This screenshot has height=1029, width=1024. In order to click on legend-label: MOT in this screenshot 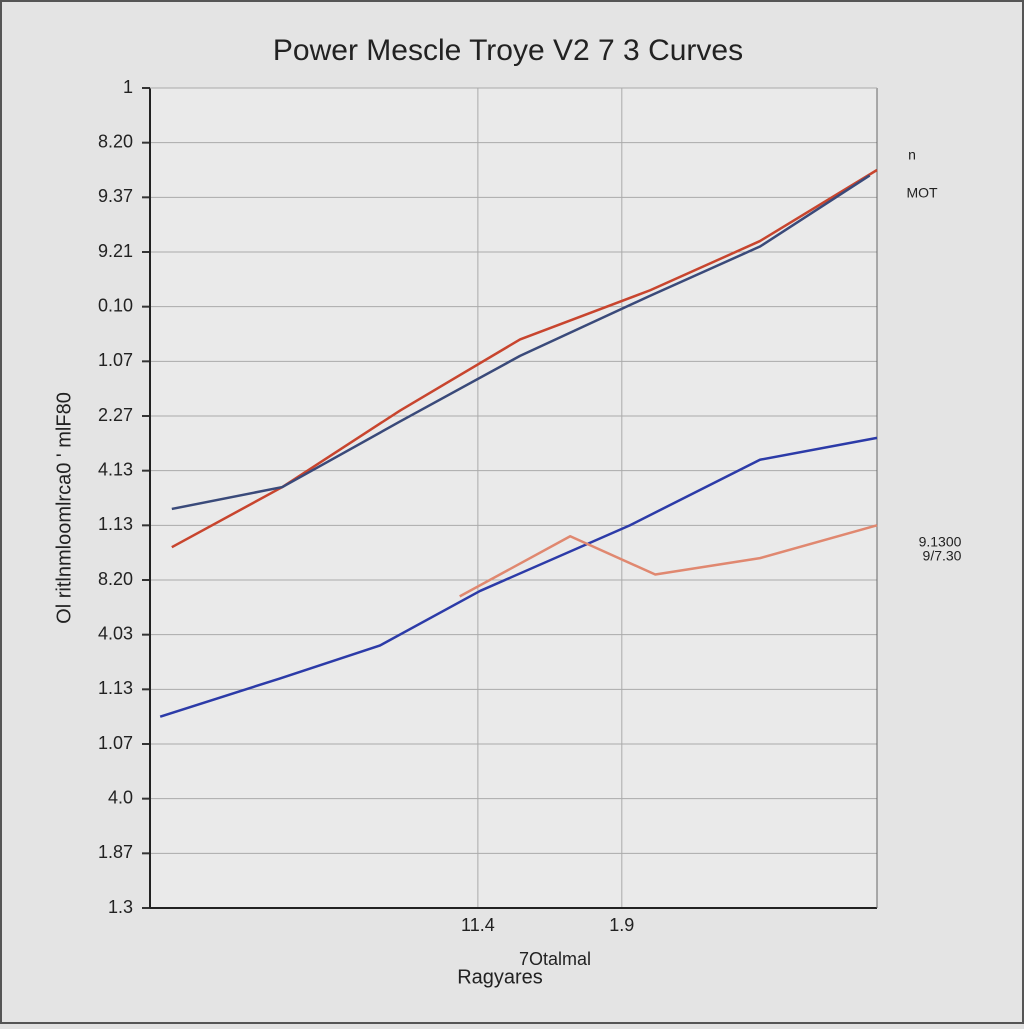, I will do `click(922, 193)`.